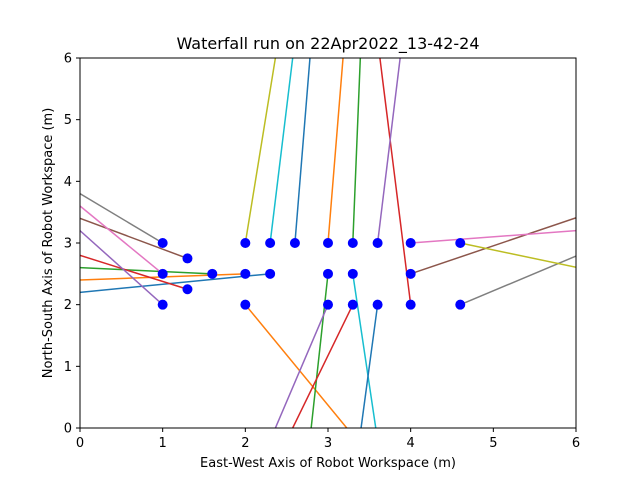 This screenshot has height=480, width=640. Describe the element at coordinates (68, 429) in the screenshot. I see `y-tick-label-0: 0` at that location.